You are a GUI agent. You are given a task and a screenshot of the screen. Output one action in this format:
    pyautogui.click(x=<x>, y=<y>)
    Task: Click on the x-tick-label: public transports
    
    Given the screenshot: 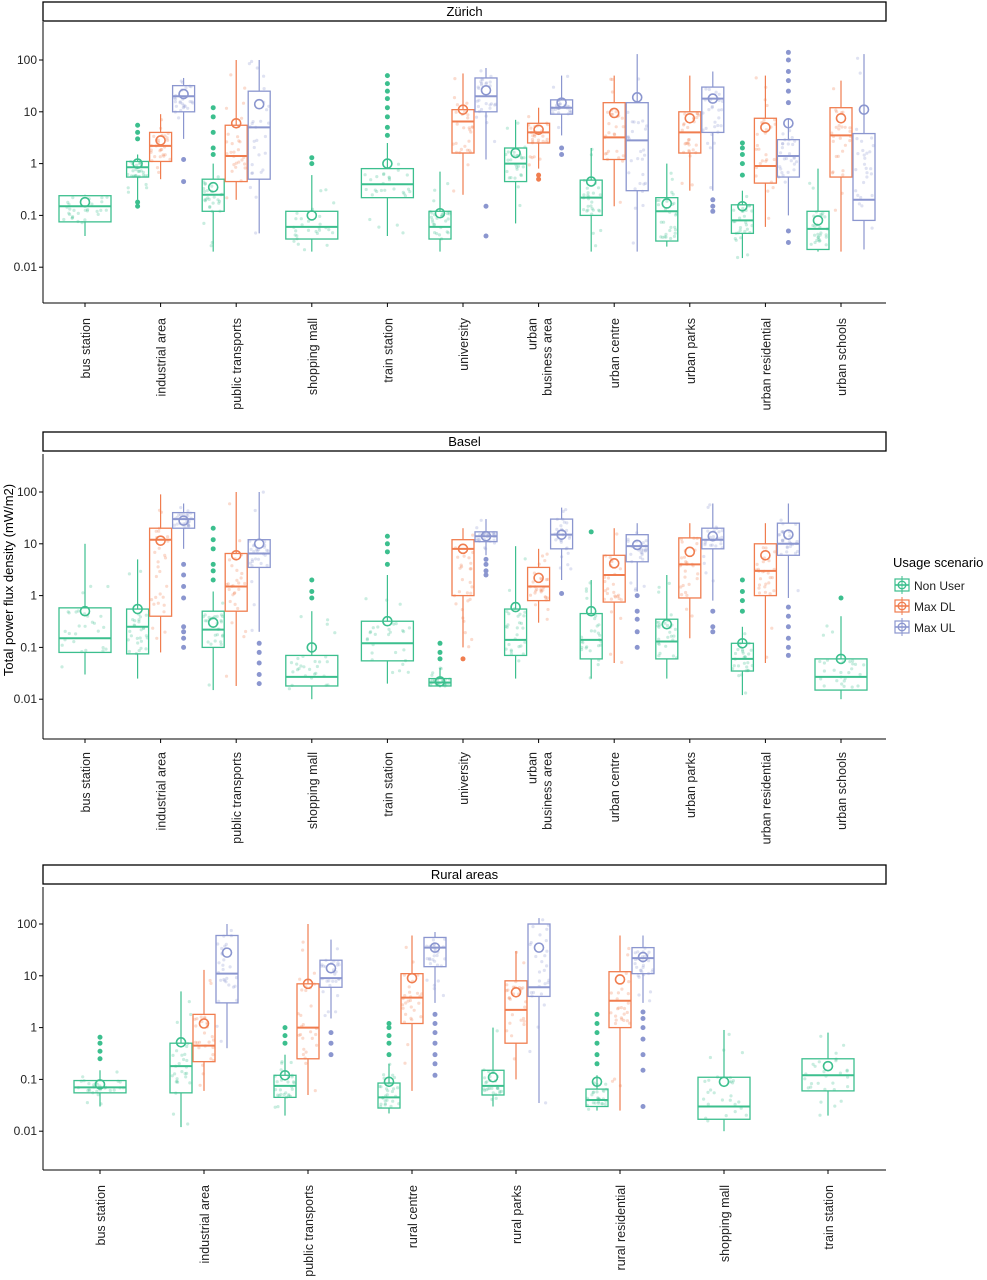 What is the action you would take?
    pyautogui.click(x=237, y=364)
    